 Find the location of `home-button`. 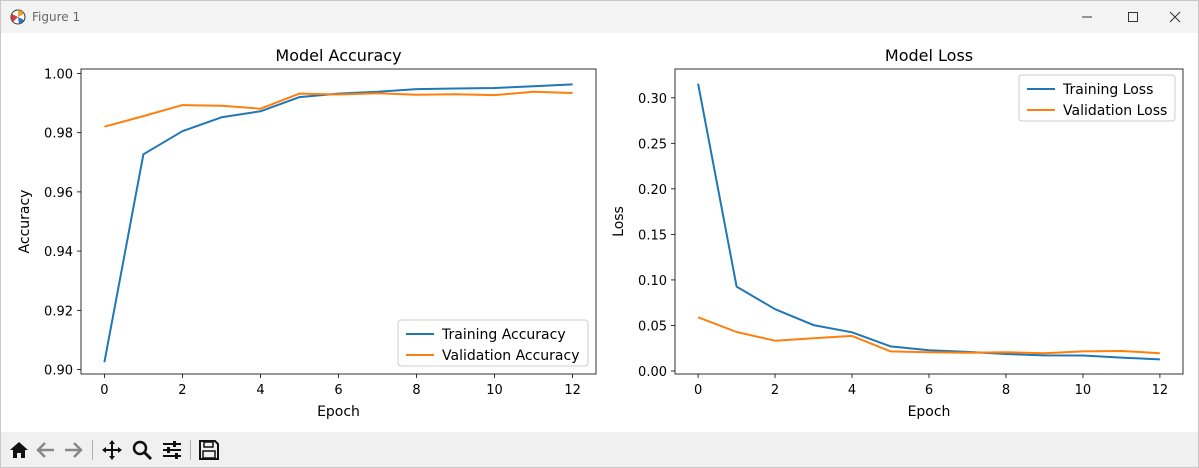

home-button is located at coordinates (19, 450).